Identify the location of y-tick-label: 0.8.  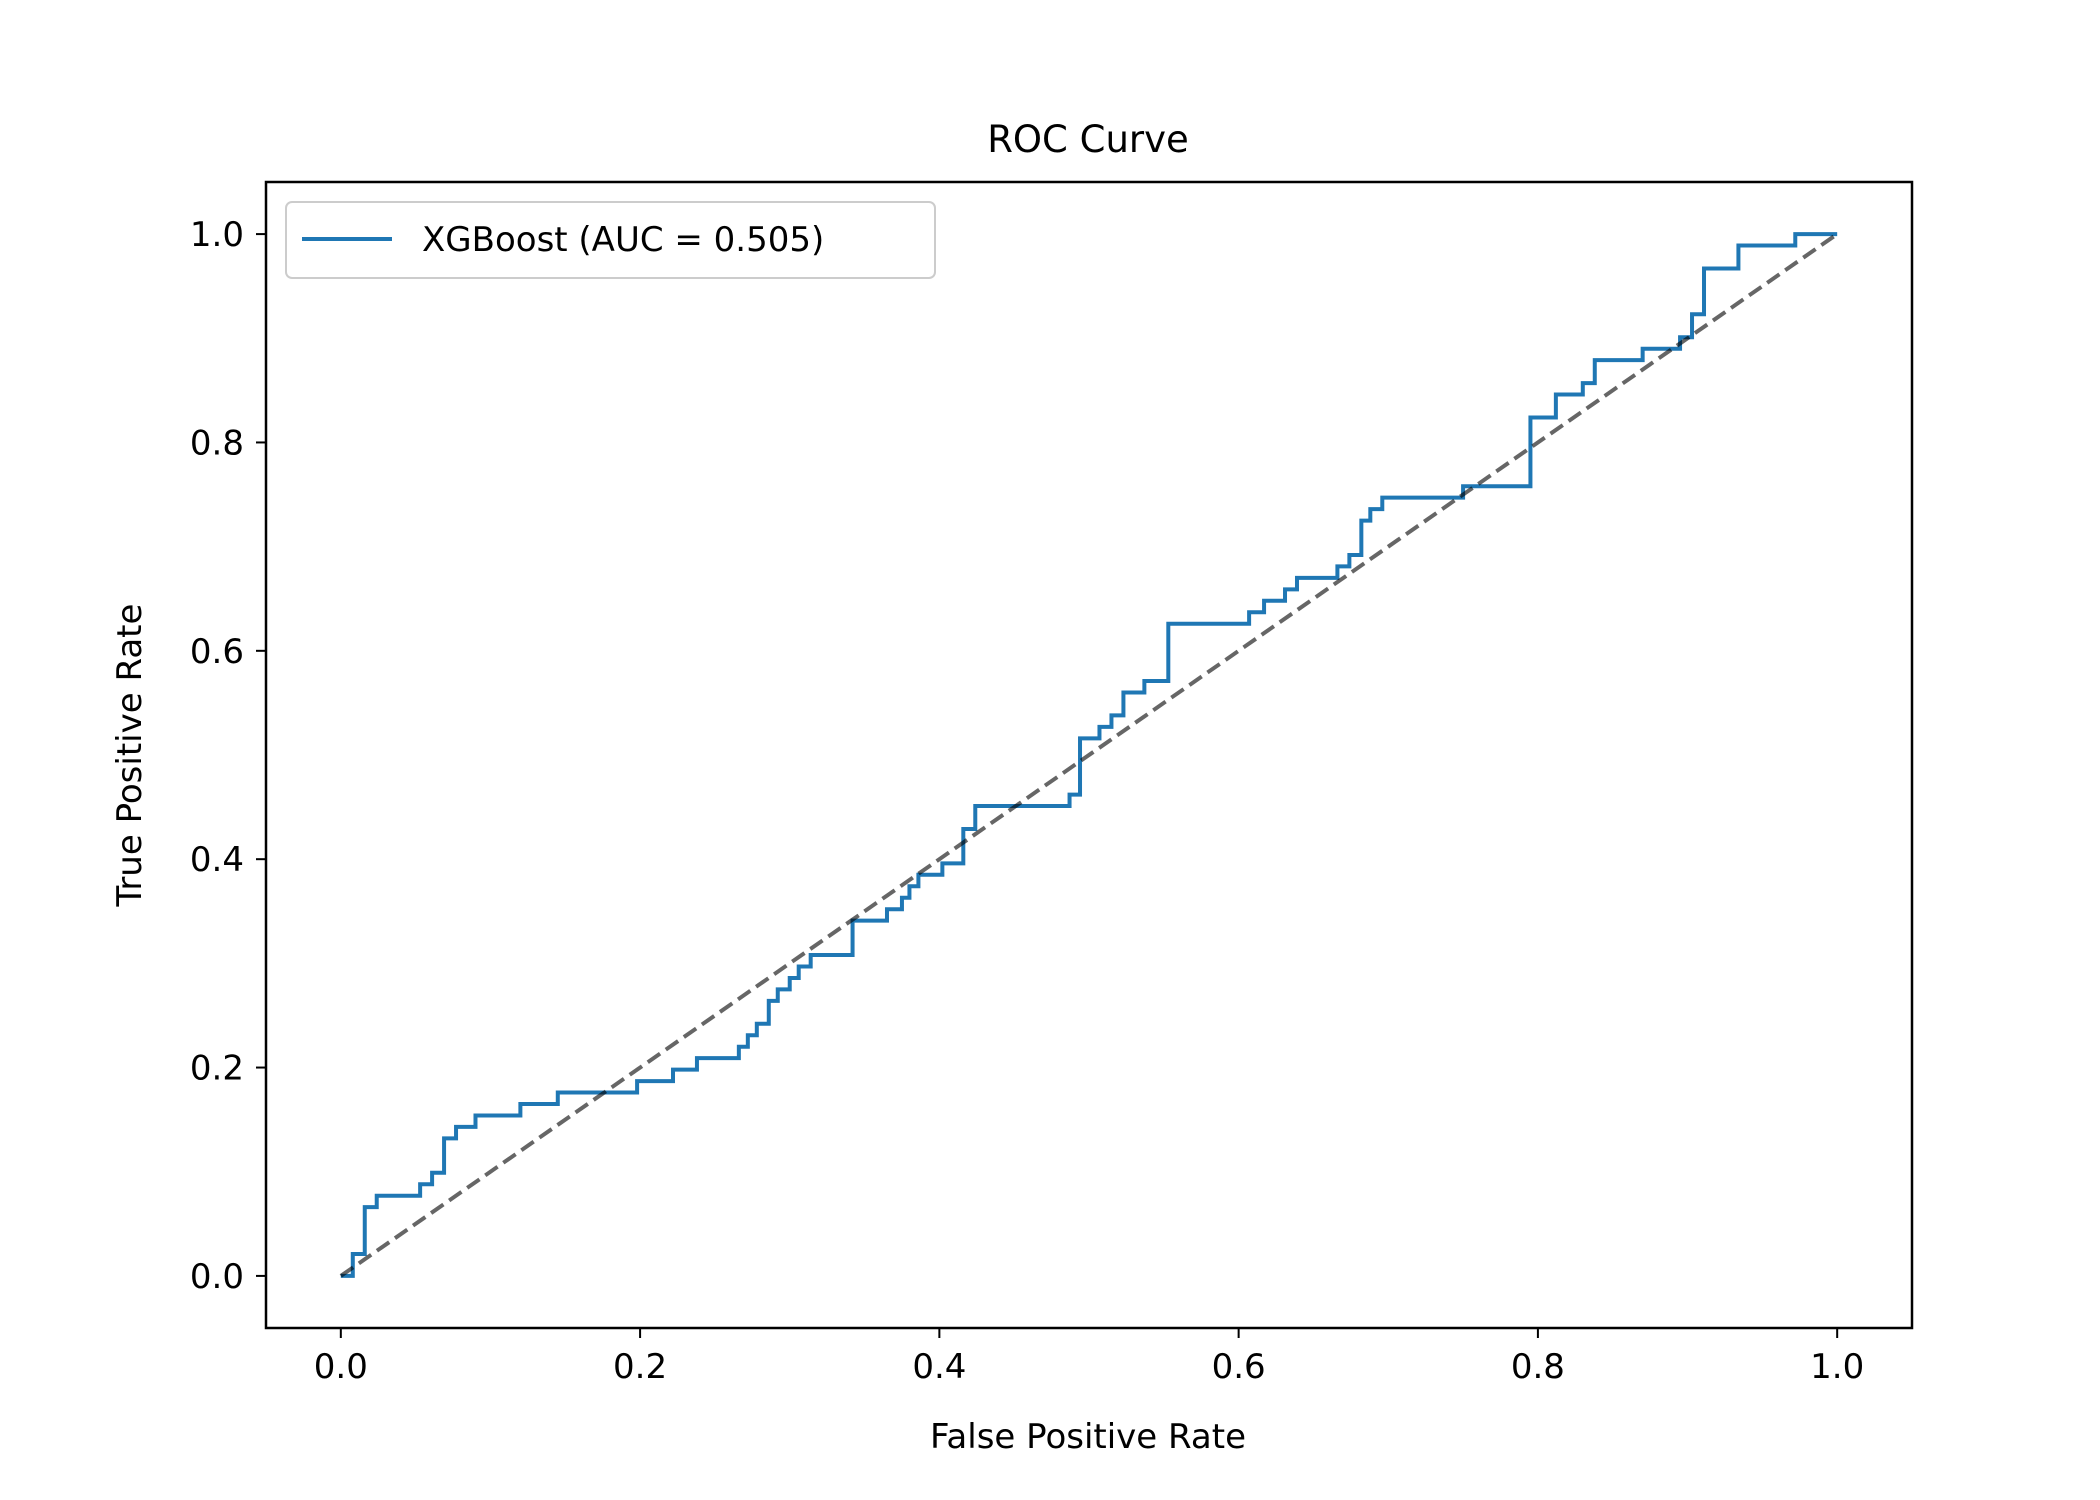
(217, 443).